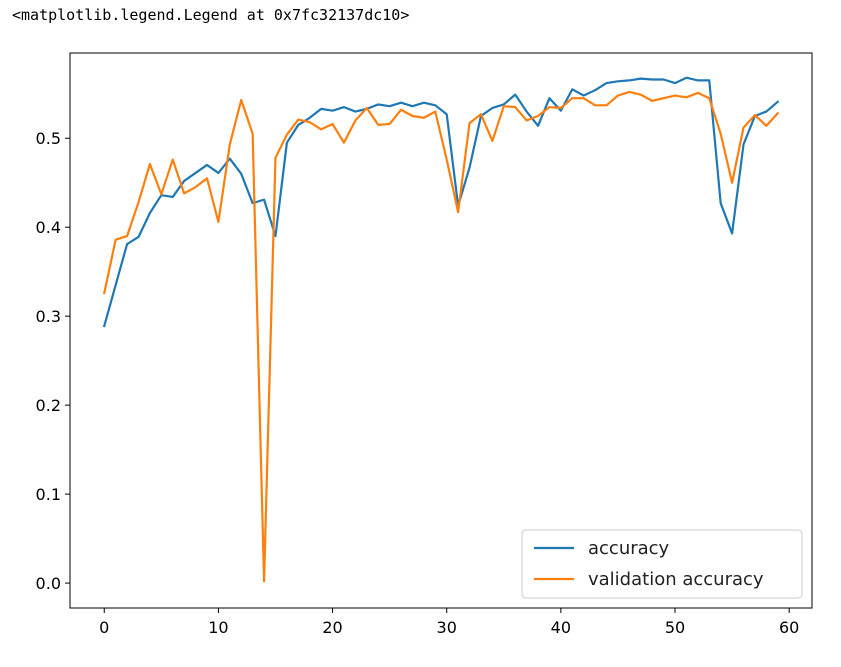 The image size is (841, 667). Describe the element at coordinates (48, 138) in the screenshot. I see `y-tick-label: 0.5` at that location.